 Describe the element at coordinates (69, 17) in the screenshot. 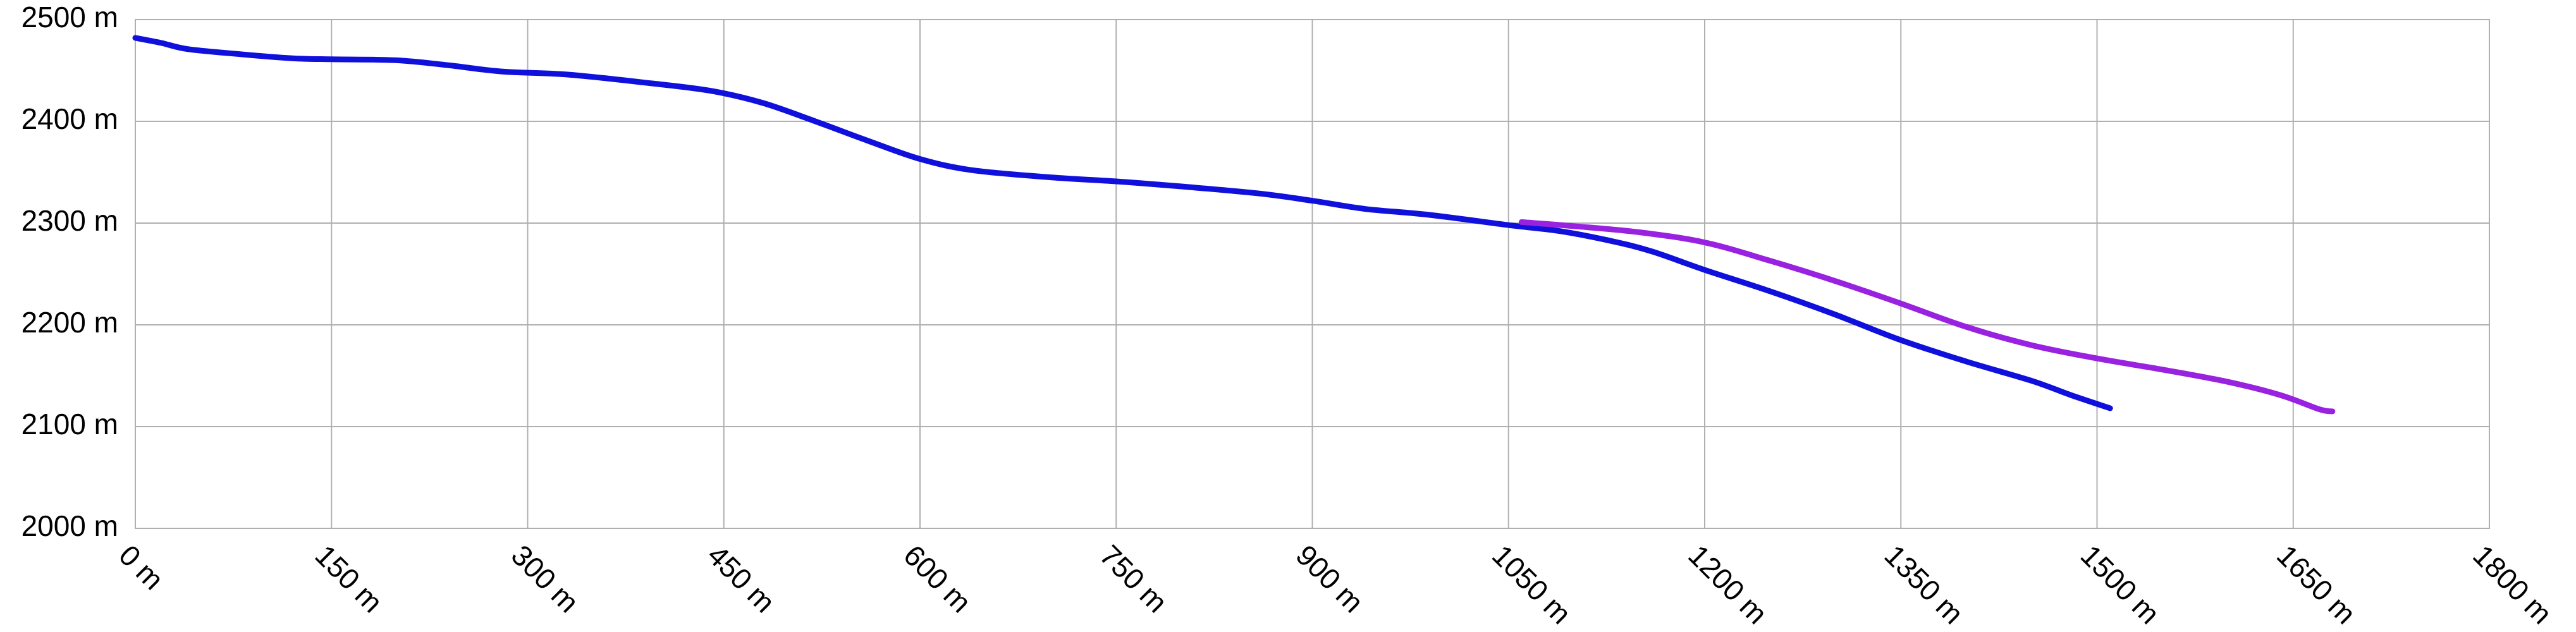

I see `y-tick-label: 2500 m` at that location.